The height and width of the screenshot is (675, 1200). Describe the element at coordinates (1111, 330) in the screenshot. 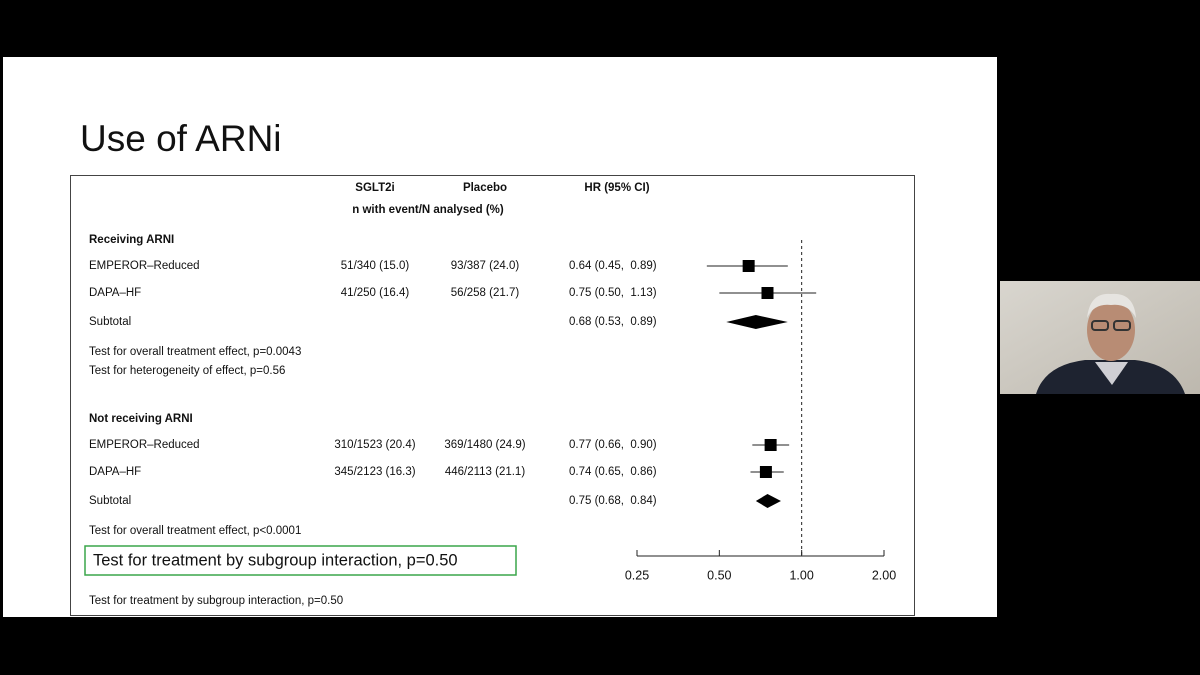

I see `person-face` at that location.